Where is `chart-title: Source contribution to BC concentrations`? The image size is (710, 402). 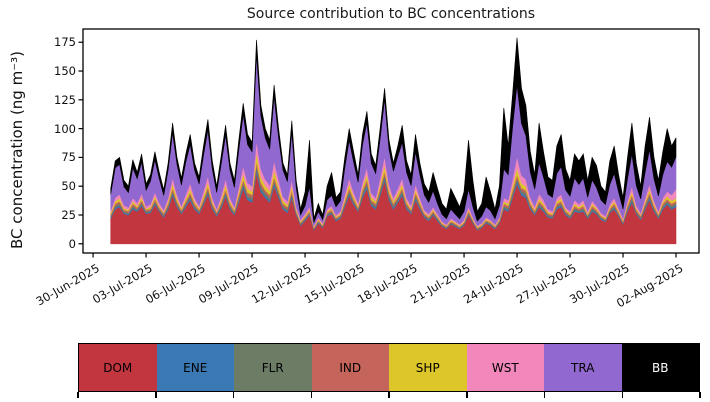 chart-title: Source contribution to BC concentrations is located at coordinates (391, 14).